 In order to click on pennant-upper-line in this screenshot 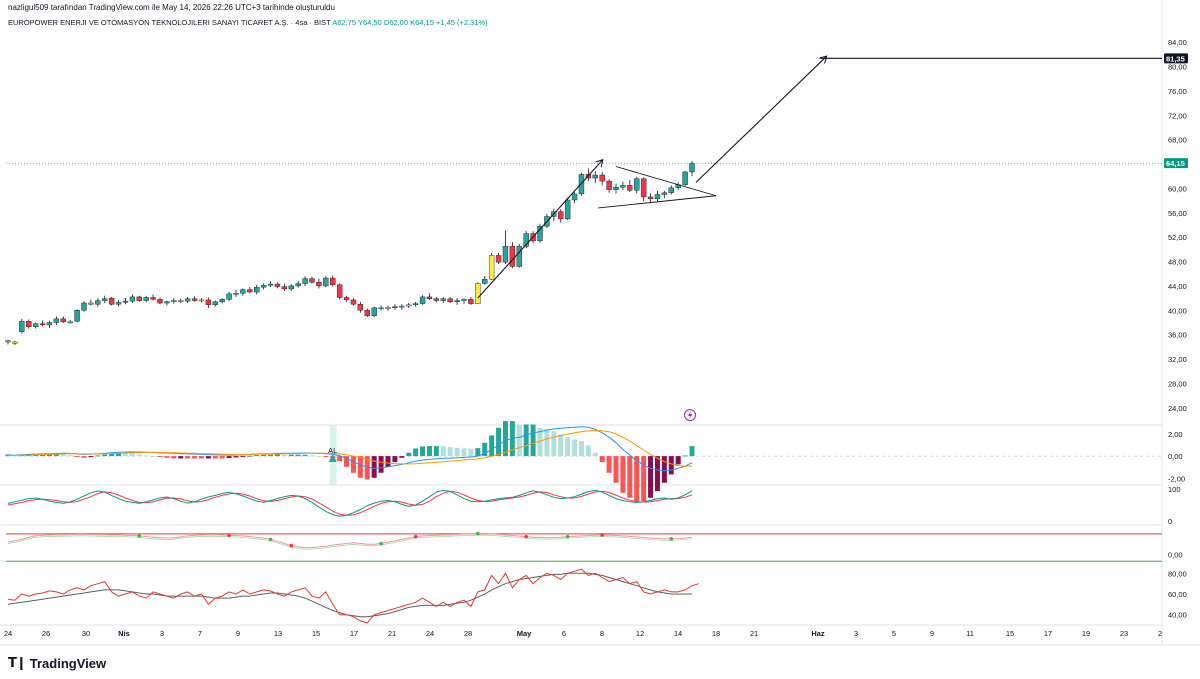, I will do `click(666, 181)`.